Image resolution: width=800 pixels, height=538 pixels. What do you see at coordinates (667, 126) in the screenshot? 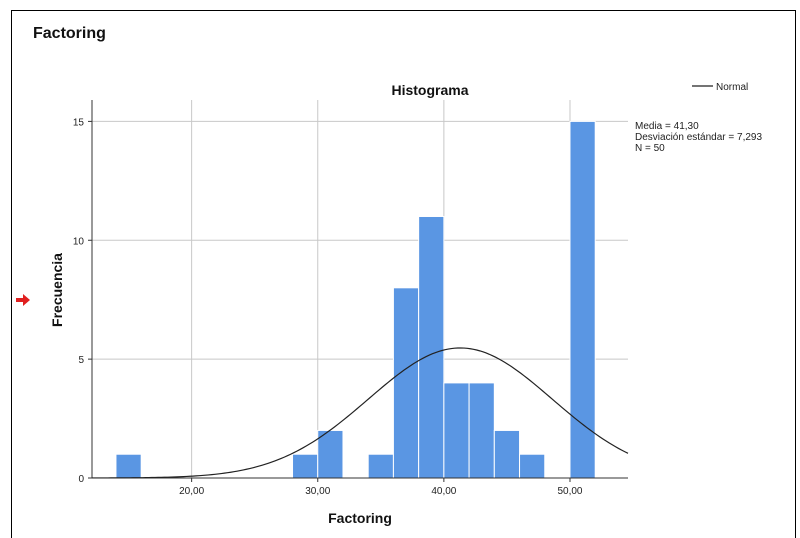
I see `stat-mean: Media = 41,30` at bounding box center [667, 126].